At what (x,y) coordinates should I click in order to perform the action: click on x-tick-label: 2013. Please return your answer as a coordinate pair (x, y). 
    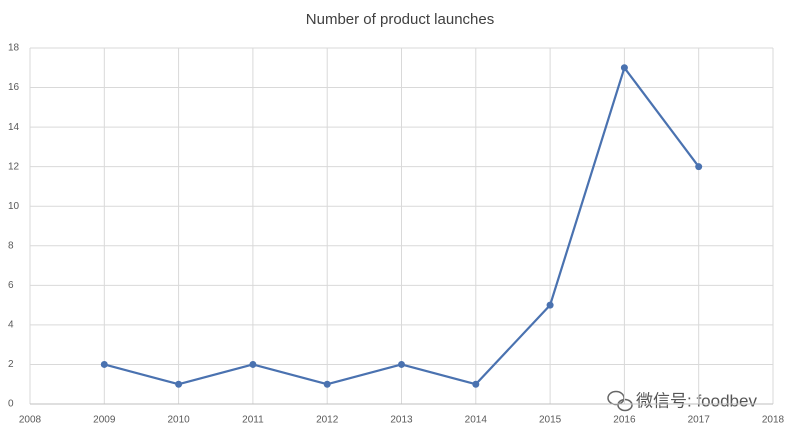
    Looking at the image, I should click on (401, 420).